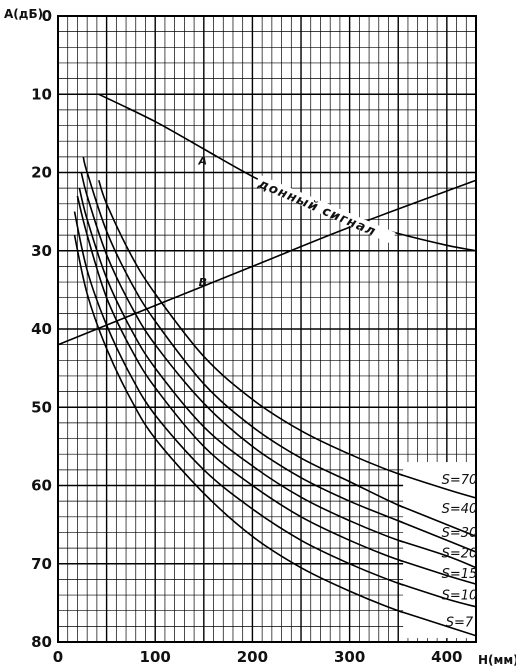  Describe the element at coordinates (252, 657) in the screenshot. I see `x-tick-label: 200` at that location.